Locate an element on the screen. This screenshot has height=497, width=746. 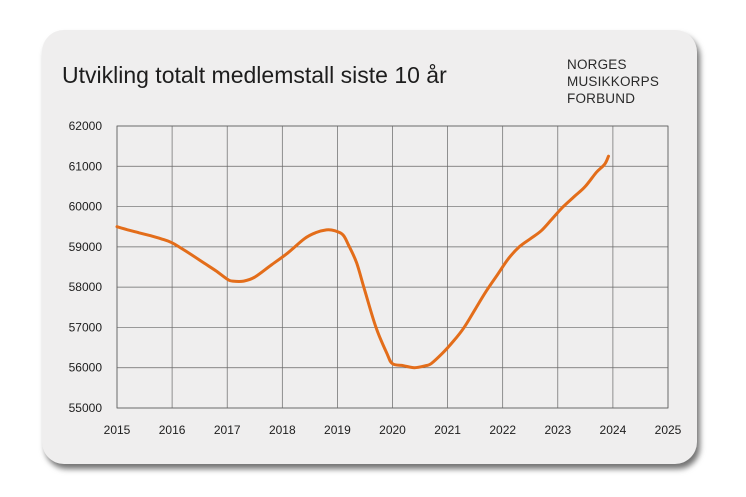
x-tick-label: 2015 is located at coordinates (117, 430).